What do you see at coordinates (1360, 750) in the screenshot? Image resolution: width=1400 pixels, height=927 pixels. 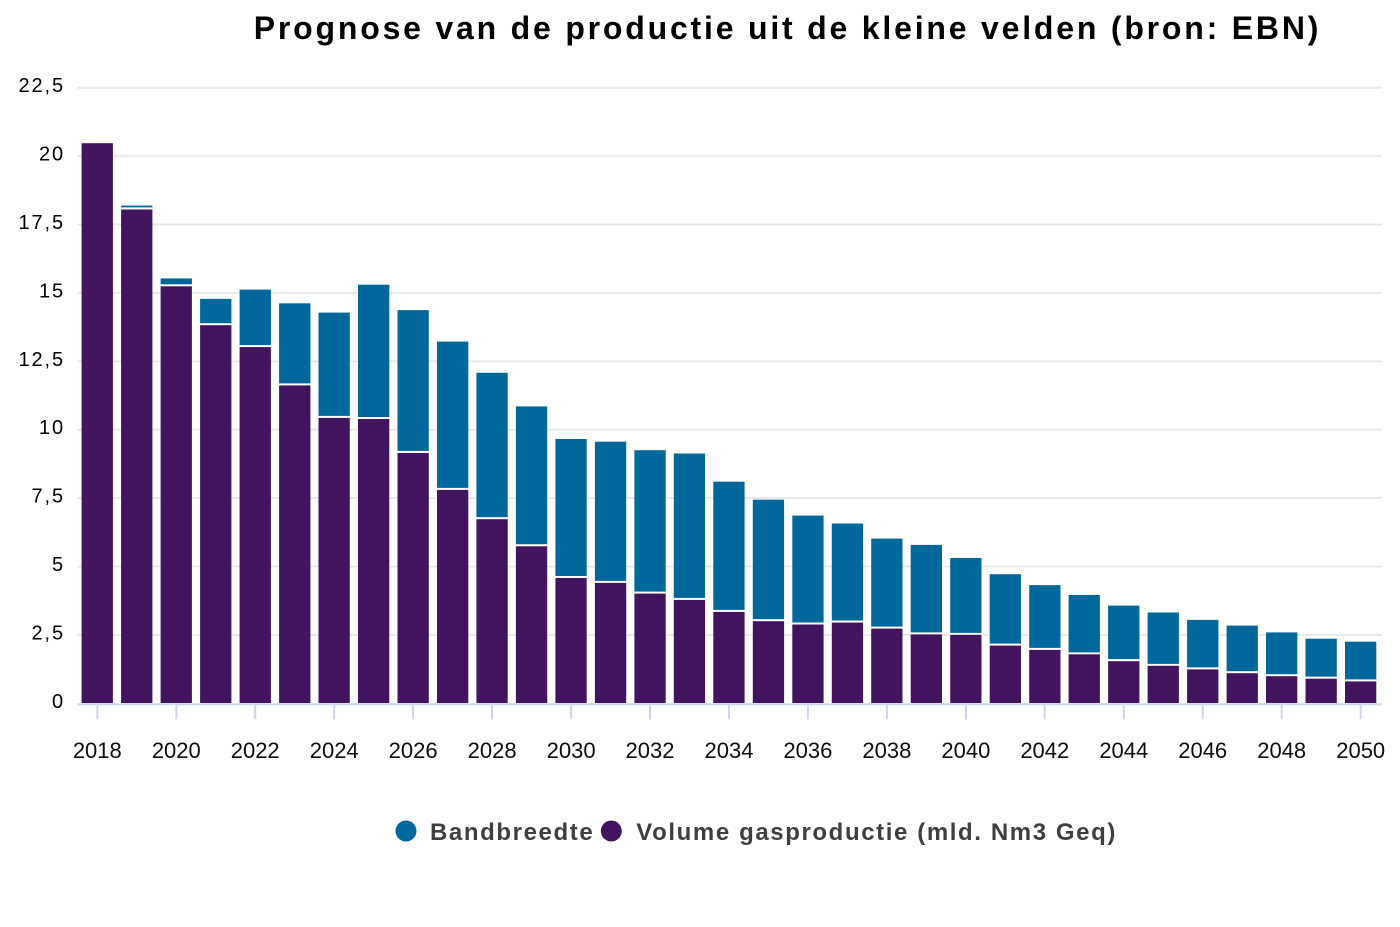 I see `svg-text: 2050` at bounding box center [1360, 750].